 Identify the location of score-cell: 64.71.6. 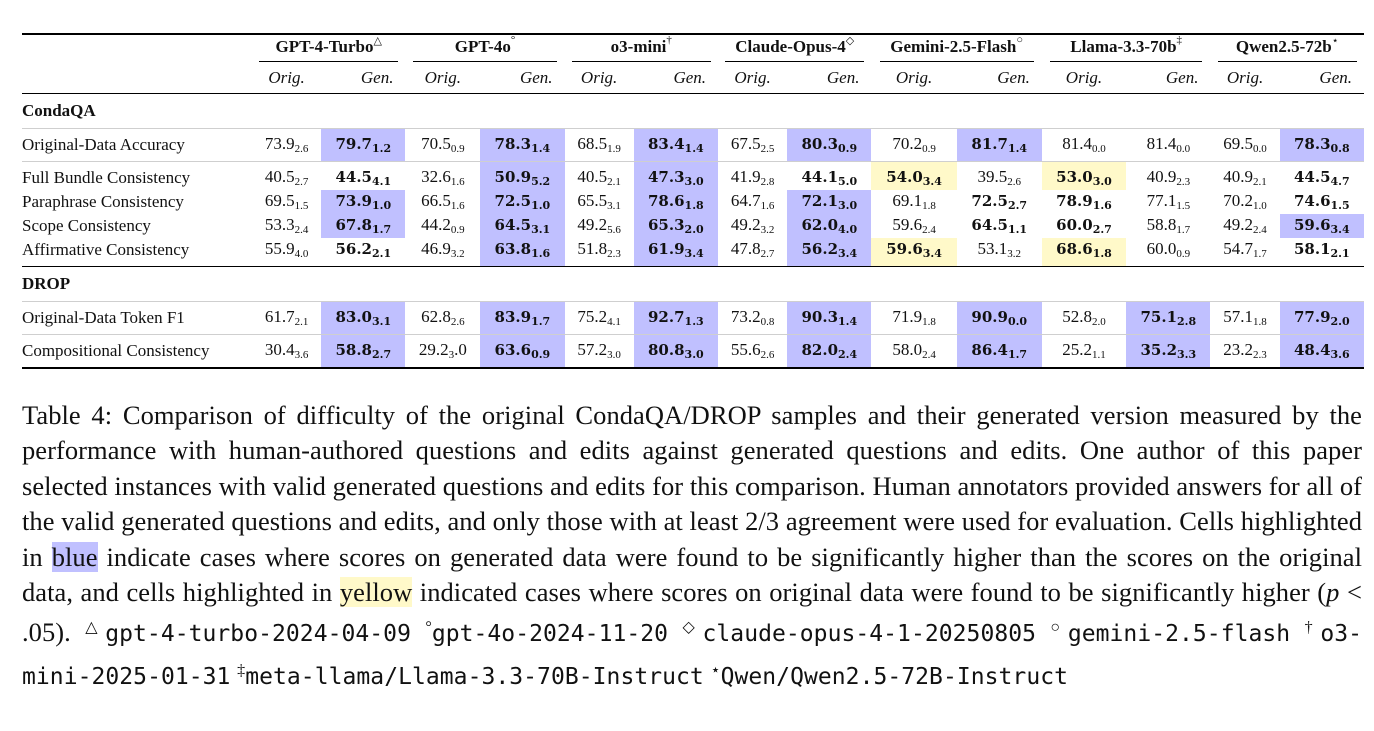
(752, 202).